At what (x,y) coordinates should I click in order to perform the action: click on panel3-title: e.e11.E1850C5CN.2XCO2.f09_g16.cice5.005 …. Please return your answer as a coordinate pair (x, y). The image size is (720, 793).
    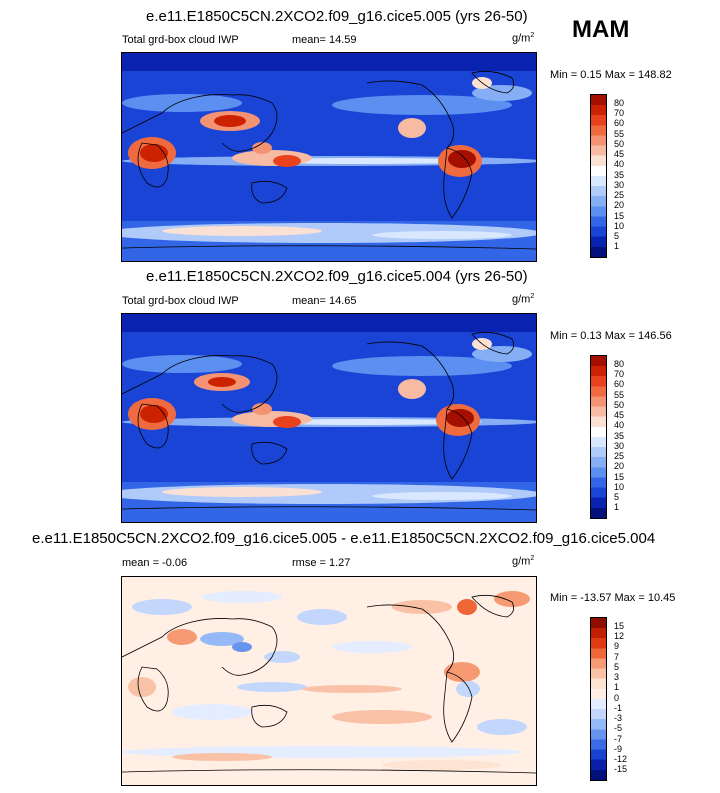
    Looking at the image, I should click on (344, 538).